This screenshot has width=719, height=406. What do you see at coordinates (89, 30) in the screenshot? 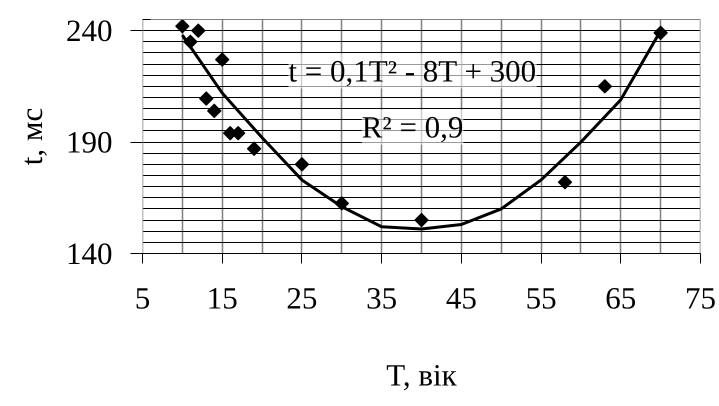
I see `y-tick-label: 240` at bounding box center [89, 30].